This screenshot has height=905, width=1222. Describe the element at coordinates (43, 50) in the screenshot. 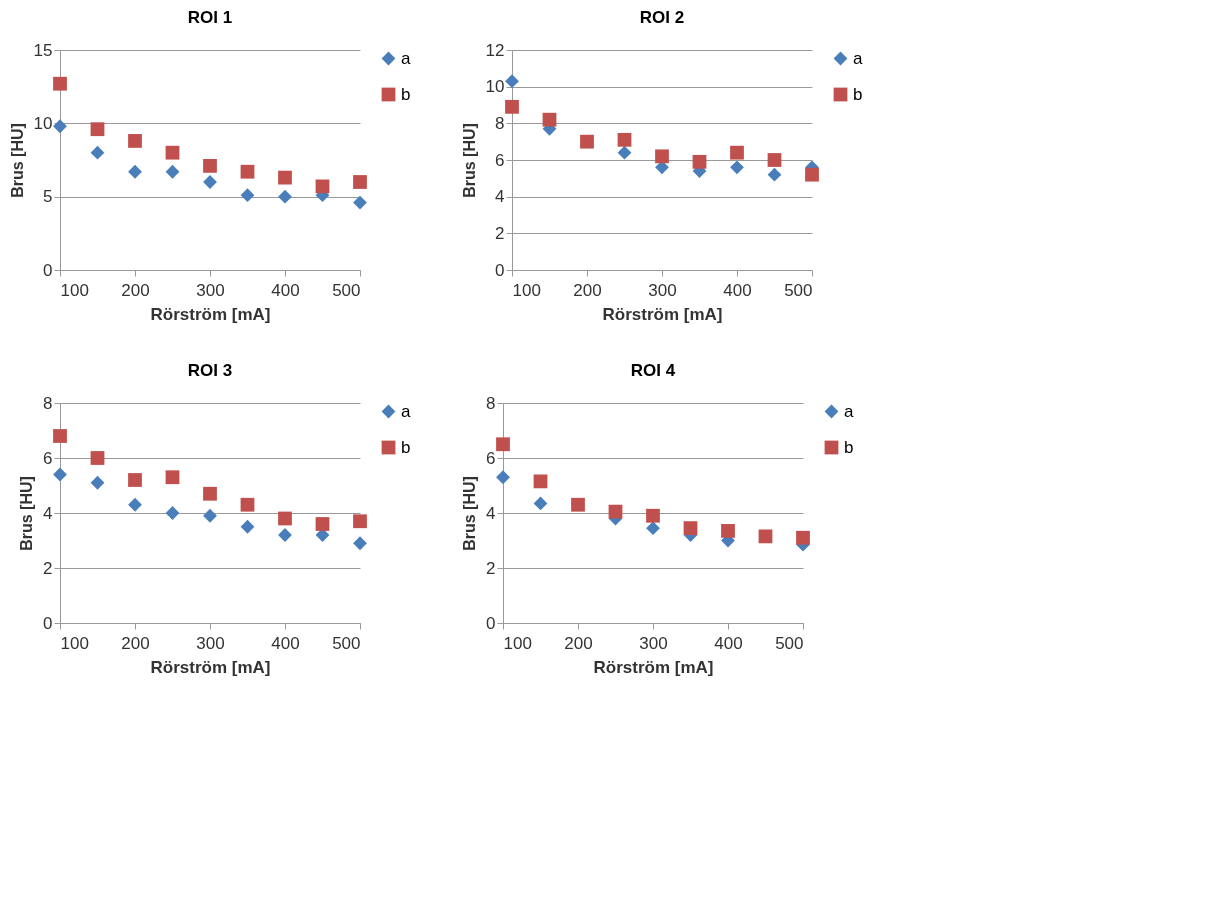

I see `y-tick-label: 15` at that location.